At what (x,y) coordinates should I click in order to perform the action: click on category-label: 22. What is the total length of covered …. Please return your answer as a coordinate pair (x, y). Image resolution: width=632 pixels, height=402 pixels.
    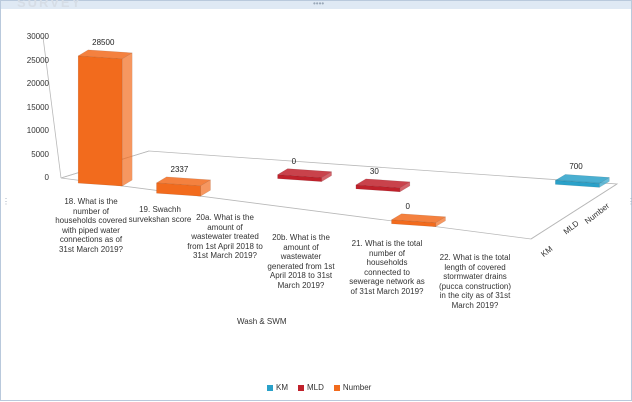
    Looking at the image, I should click on (475, 281).